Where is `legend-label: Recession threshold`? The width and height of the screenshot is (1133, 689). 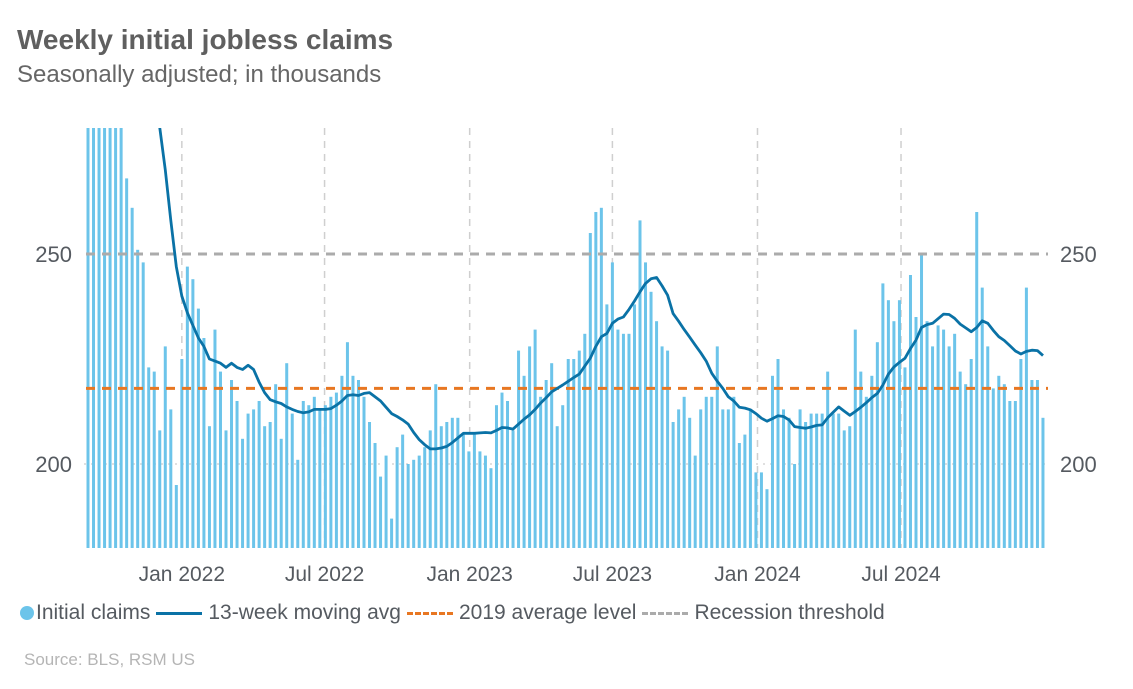 legend-label: Recession threshold is located at coordinates (789, 612).